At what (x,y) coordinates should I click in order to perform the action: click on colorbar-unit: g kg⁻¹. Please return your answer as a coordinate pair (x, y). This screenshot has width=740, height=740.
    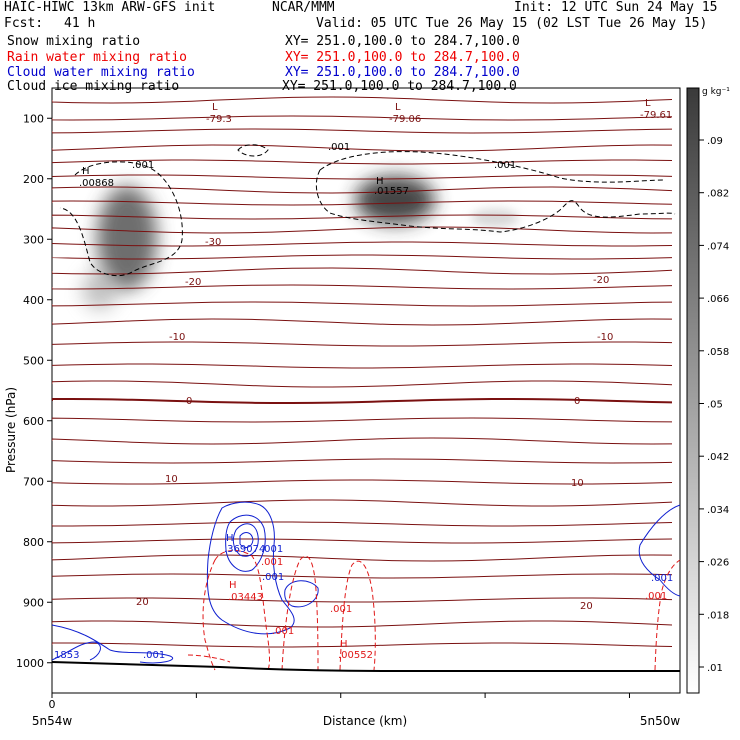
    Looking at the image, I should click on (716, 92).